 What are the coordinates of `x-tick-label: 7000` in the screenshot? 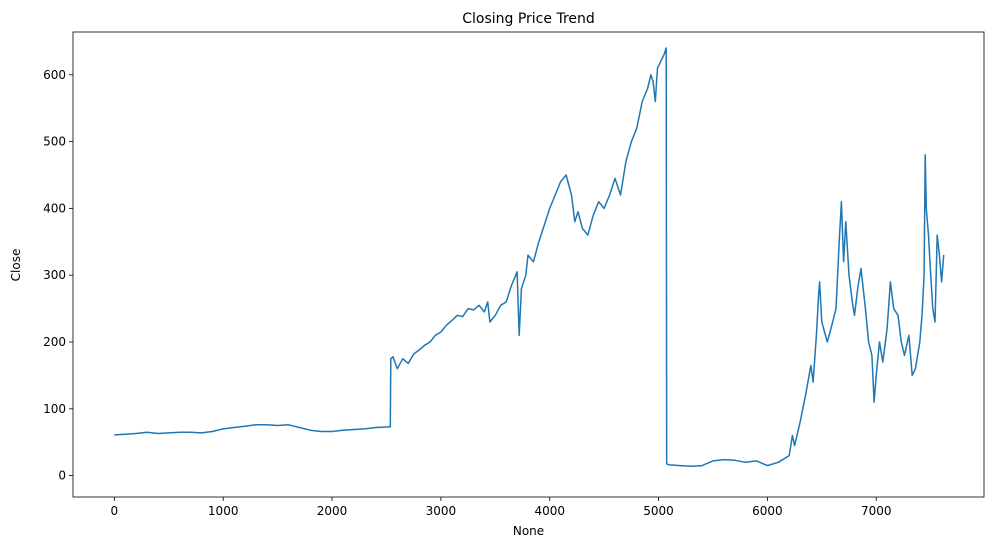 It's located at (876, 511).